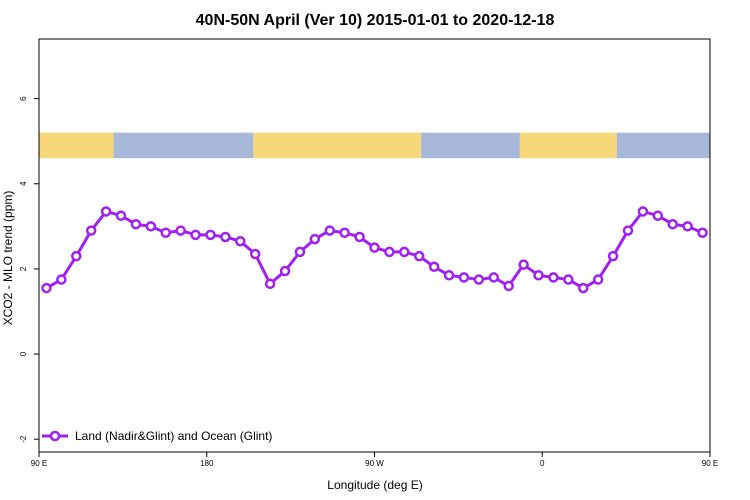 The width and height of the screenshot is (750, 500). What do you see at coordinates (374, 485) in the screenshot?
I see `x-axis-label: Longitude (deg E)` at bounding box center [374, 485].